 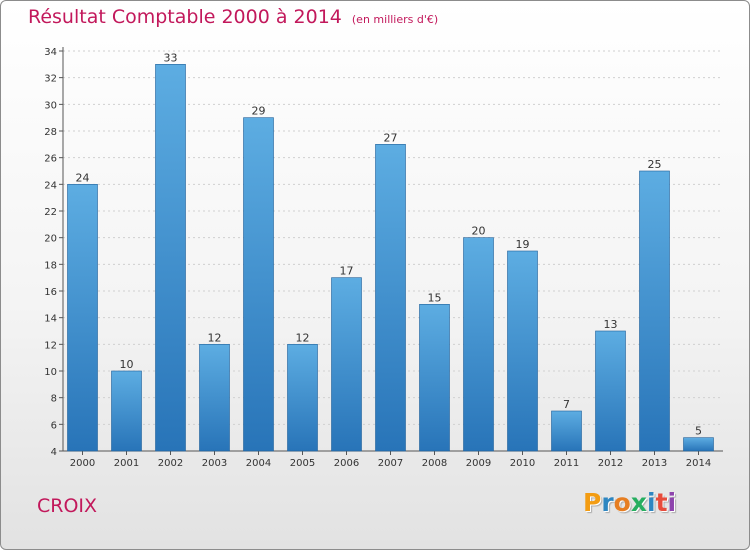 What do you see at coordinates (50, 105) in the screenshot?
I see `y-tick-label: 30` at bounding box center [50, 105].